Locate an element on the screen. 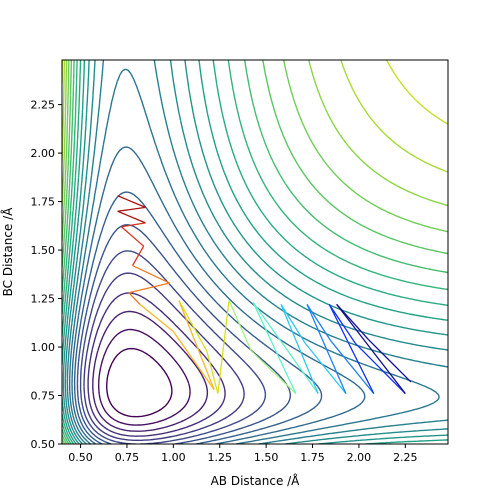 The height and width of the screenshot is (500, 492). x-tick-label: 0.50 is located at coordinates (80, 457).